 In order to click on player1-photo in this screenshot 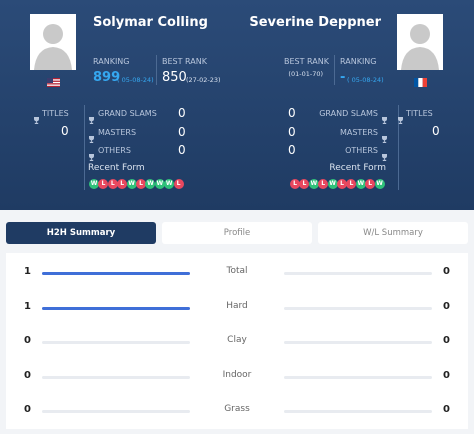, I will do `click(53, 42)`.